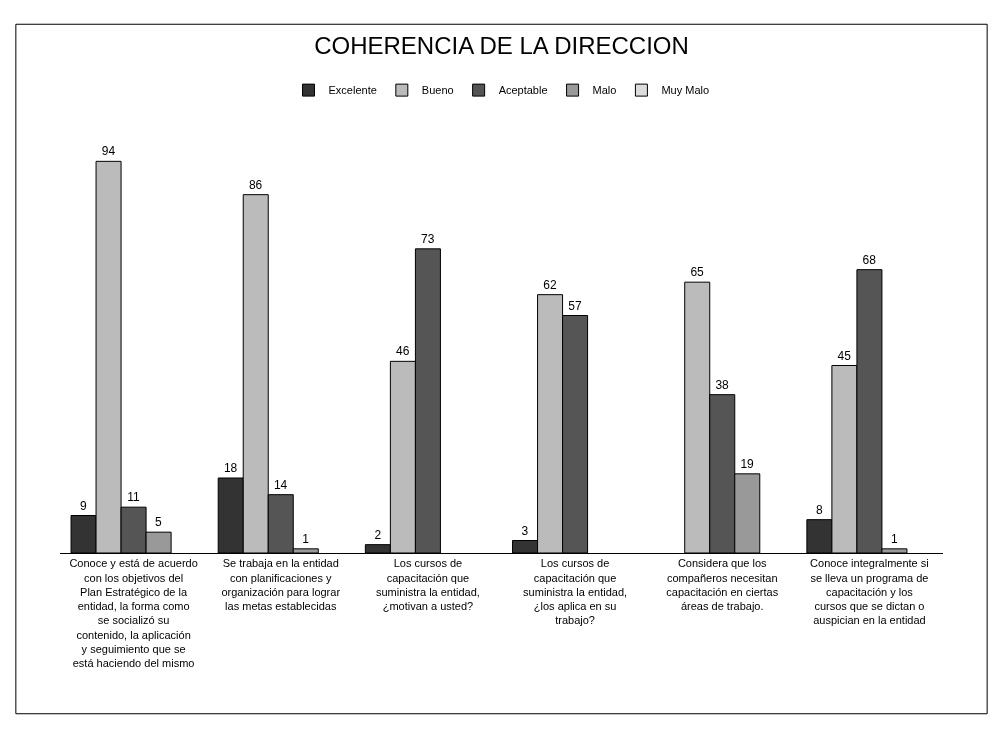  I want to click on data-label: 57, so click(575, 305).